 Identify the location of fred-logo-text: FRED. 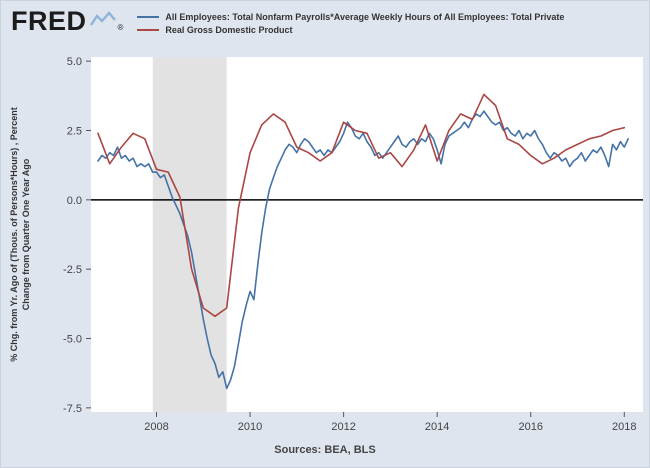
(49, 21).